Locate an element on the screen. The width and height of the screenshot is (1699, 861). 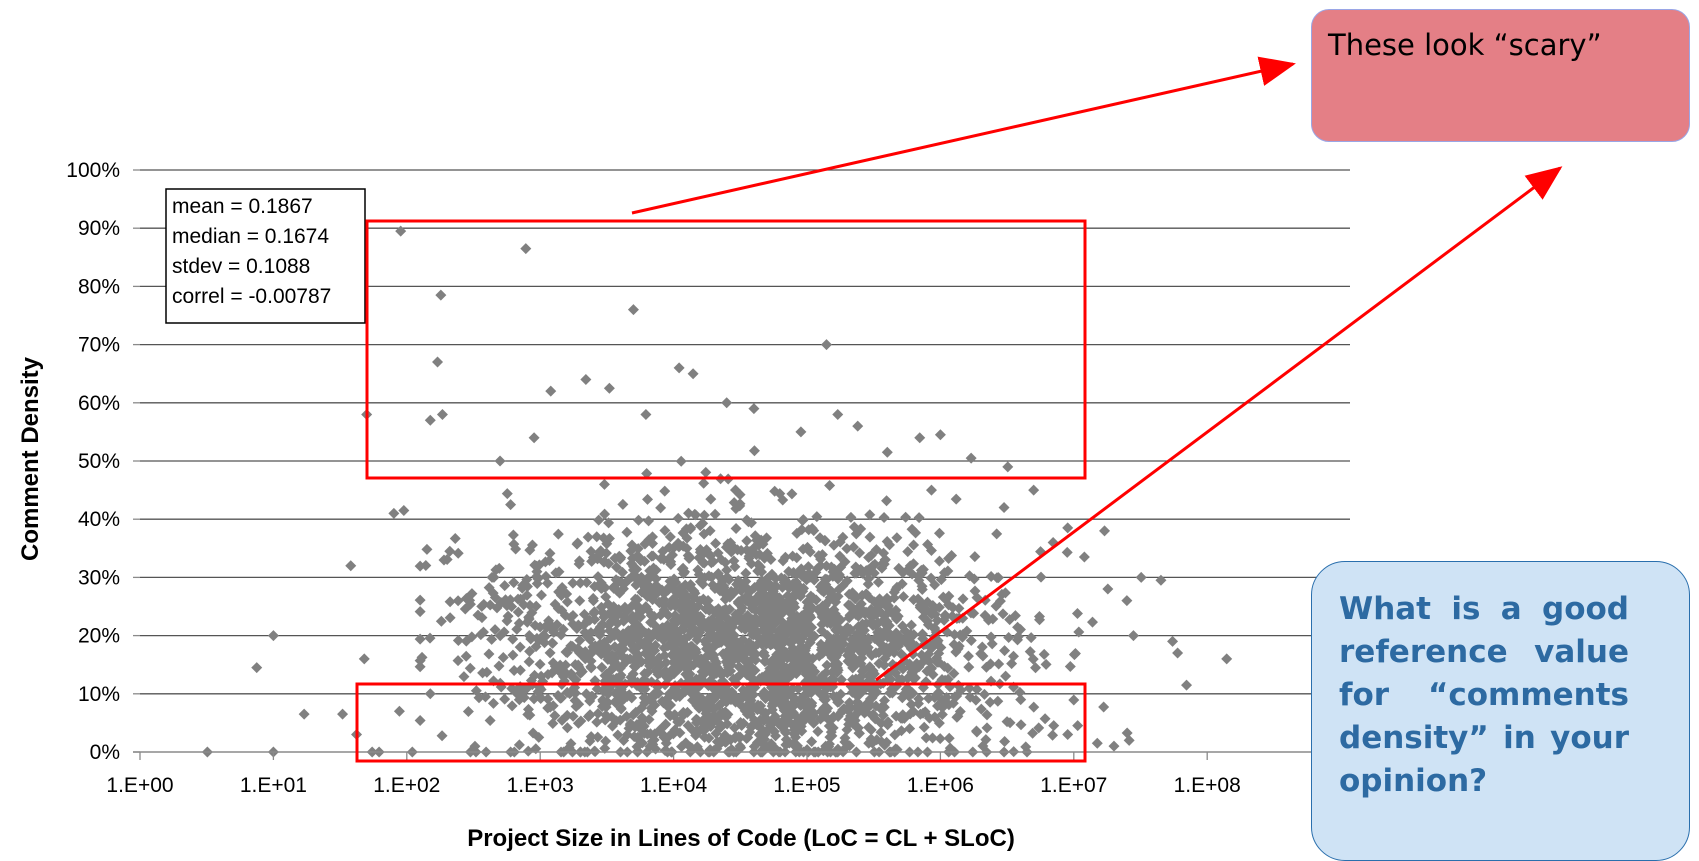
y-axis-ticks: 0%10%20%30%40%50%60%70%80%90%100% is located at coordinates (103, 461).